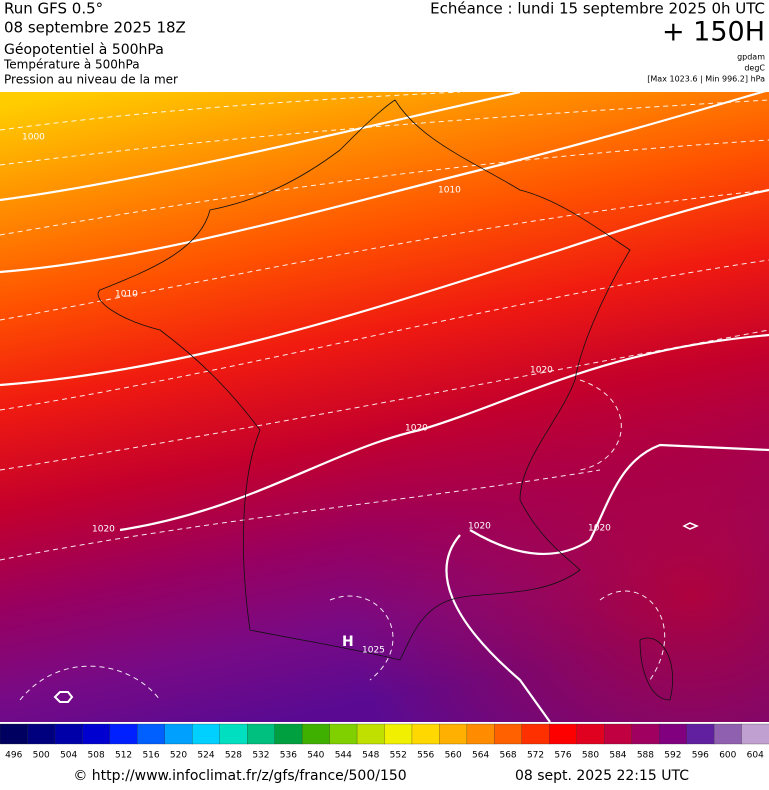  What do you see at coordinates (370, 756) in the screenshot?
I see `colorbar-label: 548` at bounding box center [370, 756].